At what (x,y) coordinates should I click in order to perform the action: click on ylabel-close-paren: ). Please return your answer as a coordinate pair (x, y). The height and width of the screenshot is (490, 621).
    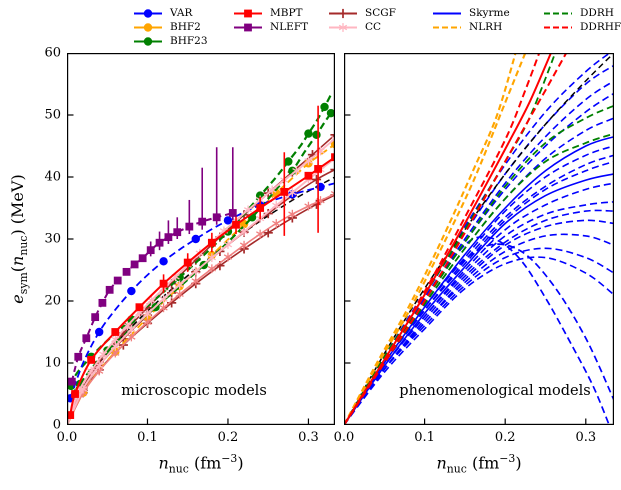
    Looking at the image, I should click on (17, 232).